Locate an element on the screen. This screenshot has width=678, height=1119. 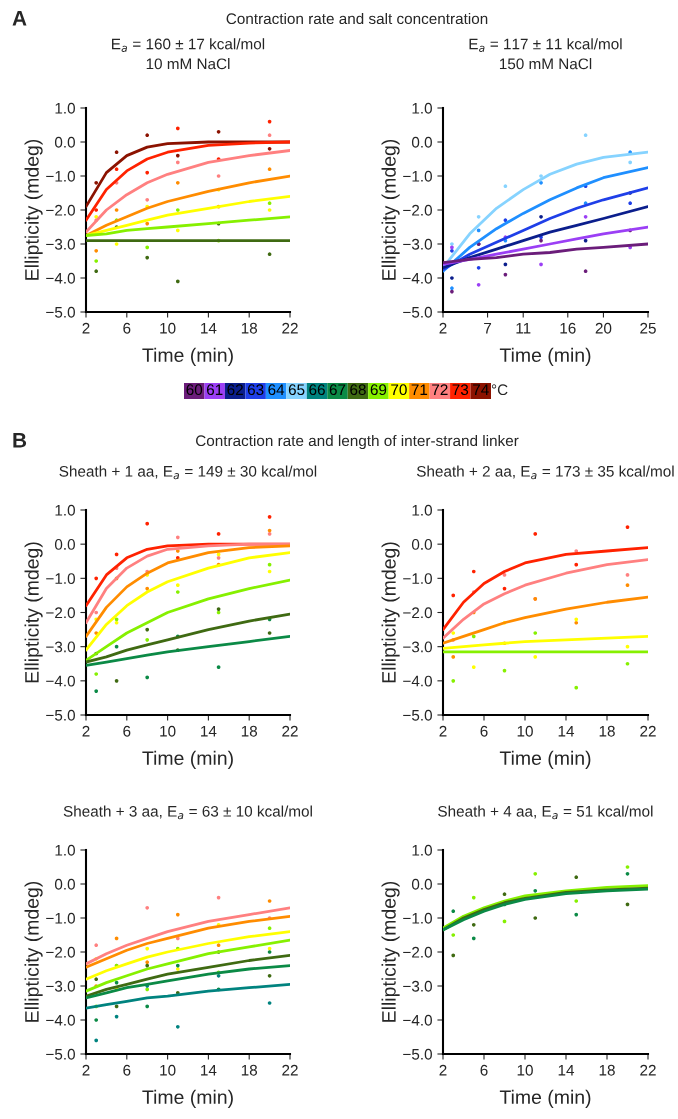
x-tick-label: 71 is located at coordinates (419, 389).